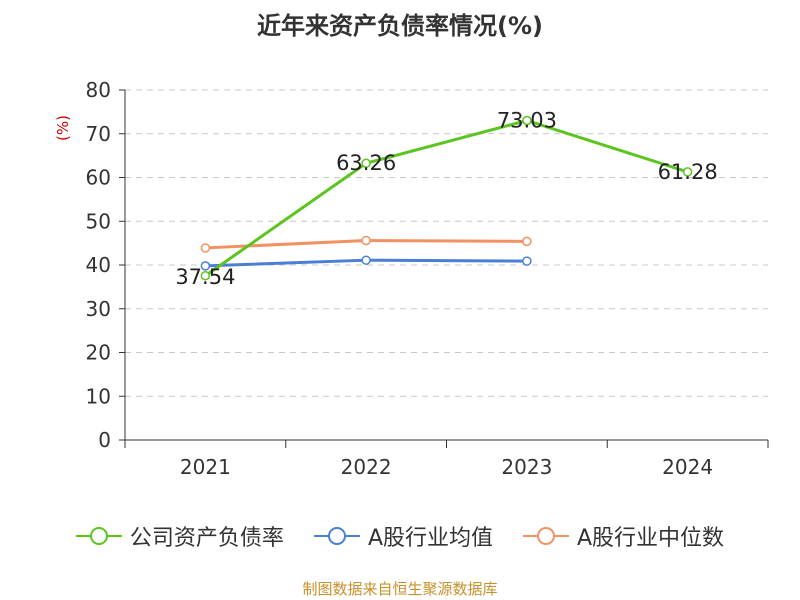 This screenshot has height=600, width=800. What do you see at coordinates (687, 467) in the screenshot?
I see `x-tick-label: 2024` at bounding box center [687, 467].